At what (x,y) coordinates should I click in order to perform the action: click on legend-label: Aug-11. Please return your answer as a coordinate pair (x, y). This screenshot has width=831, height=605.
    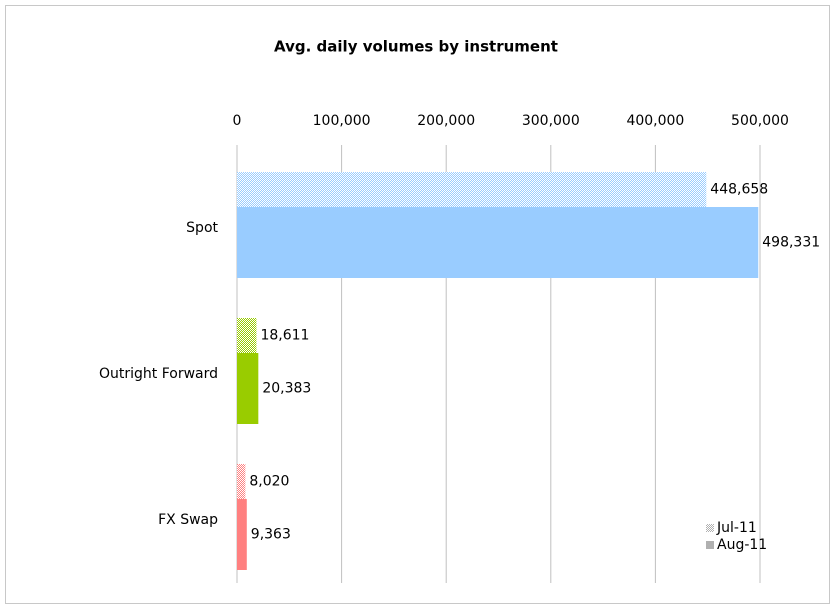
    Looking at the image, I should click on (742, 545).